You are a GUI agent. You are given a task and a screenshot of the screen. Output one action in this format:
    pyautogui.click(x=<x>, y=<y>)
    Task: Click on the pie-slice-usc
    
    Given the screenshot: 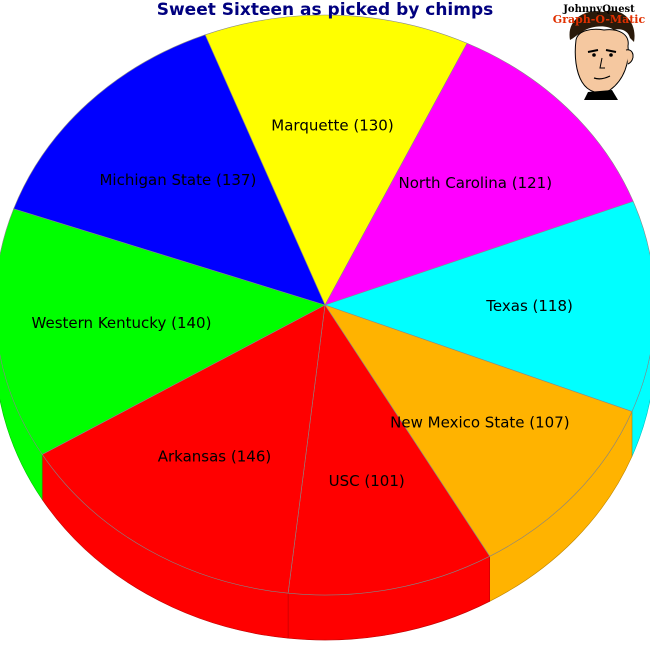 What is the action you would take?
    pyautogui.click(x=389, y=450)
    